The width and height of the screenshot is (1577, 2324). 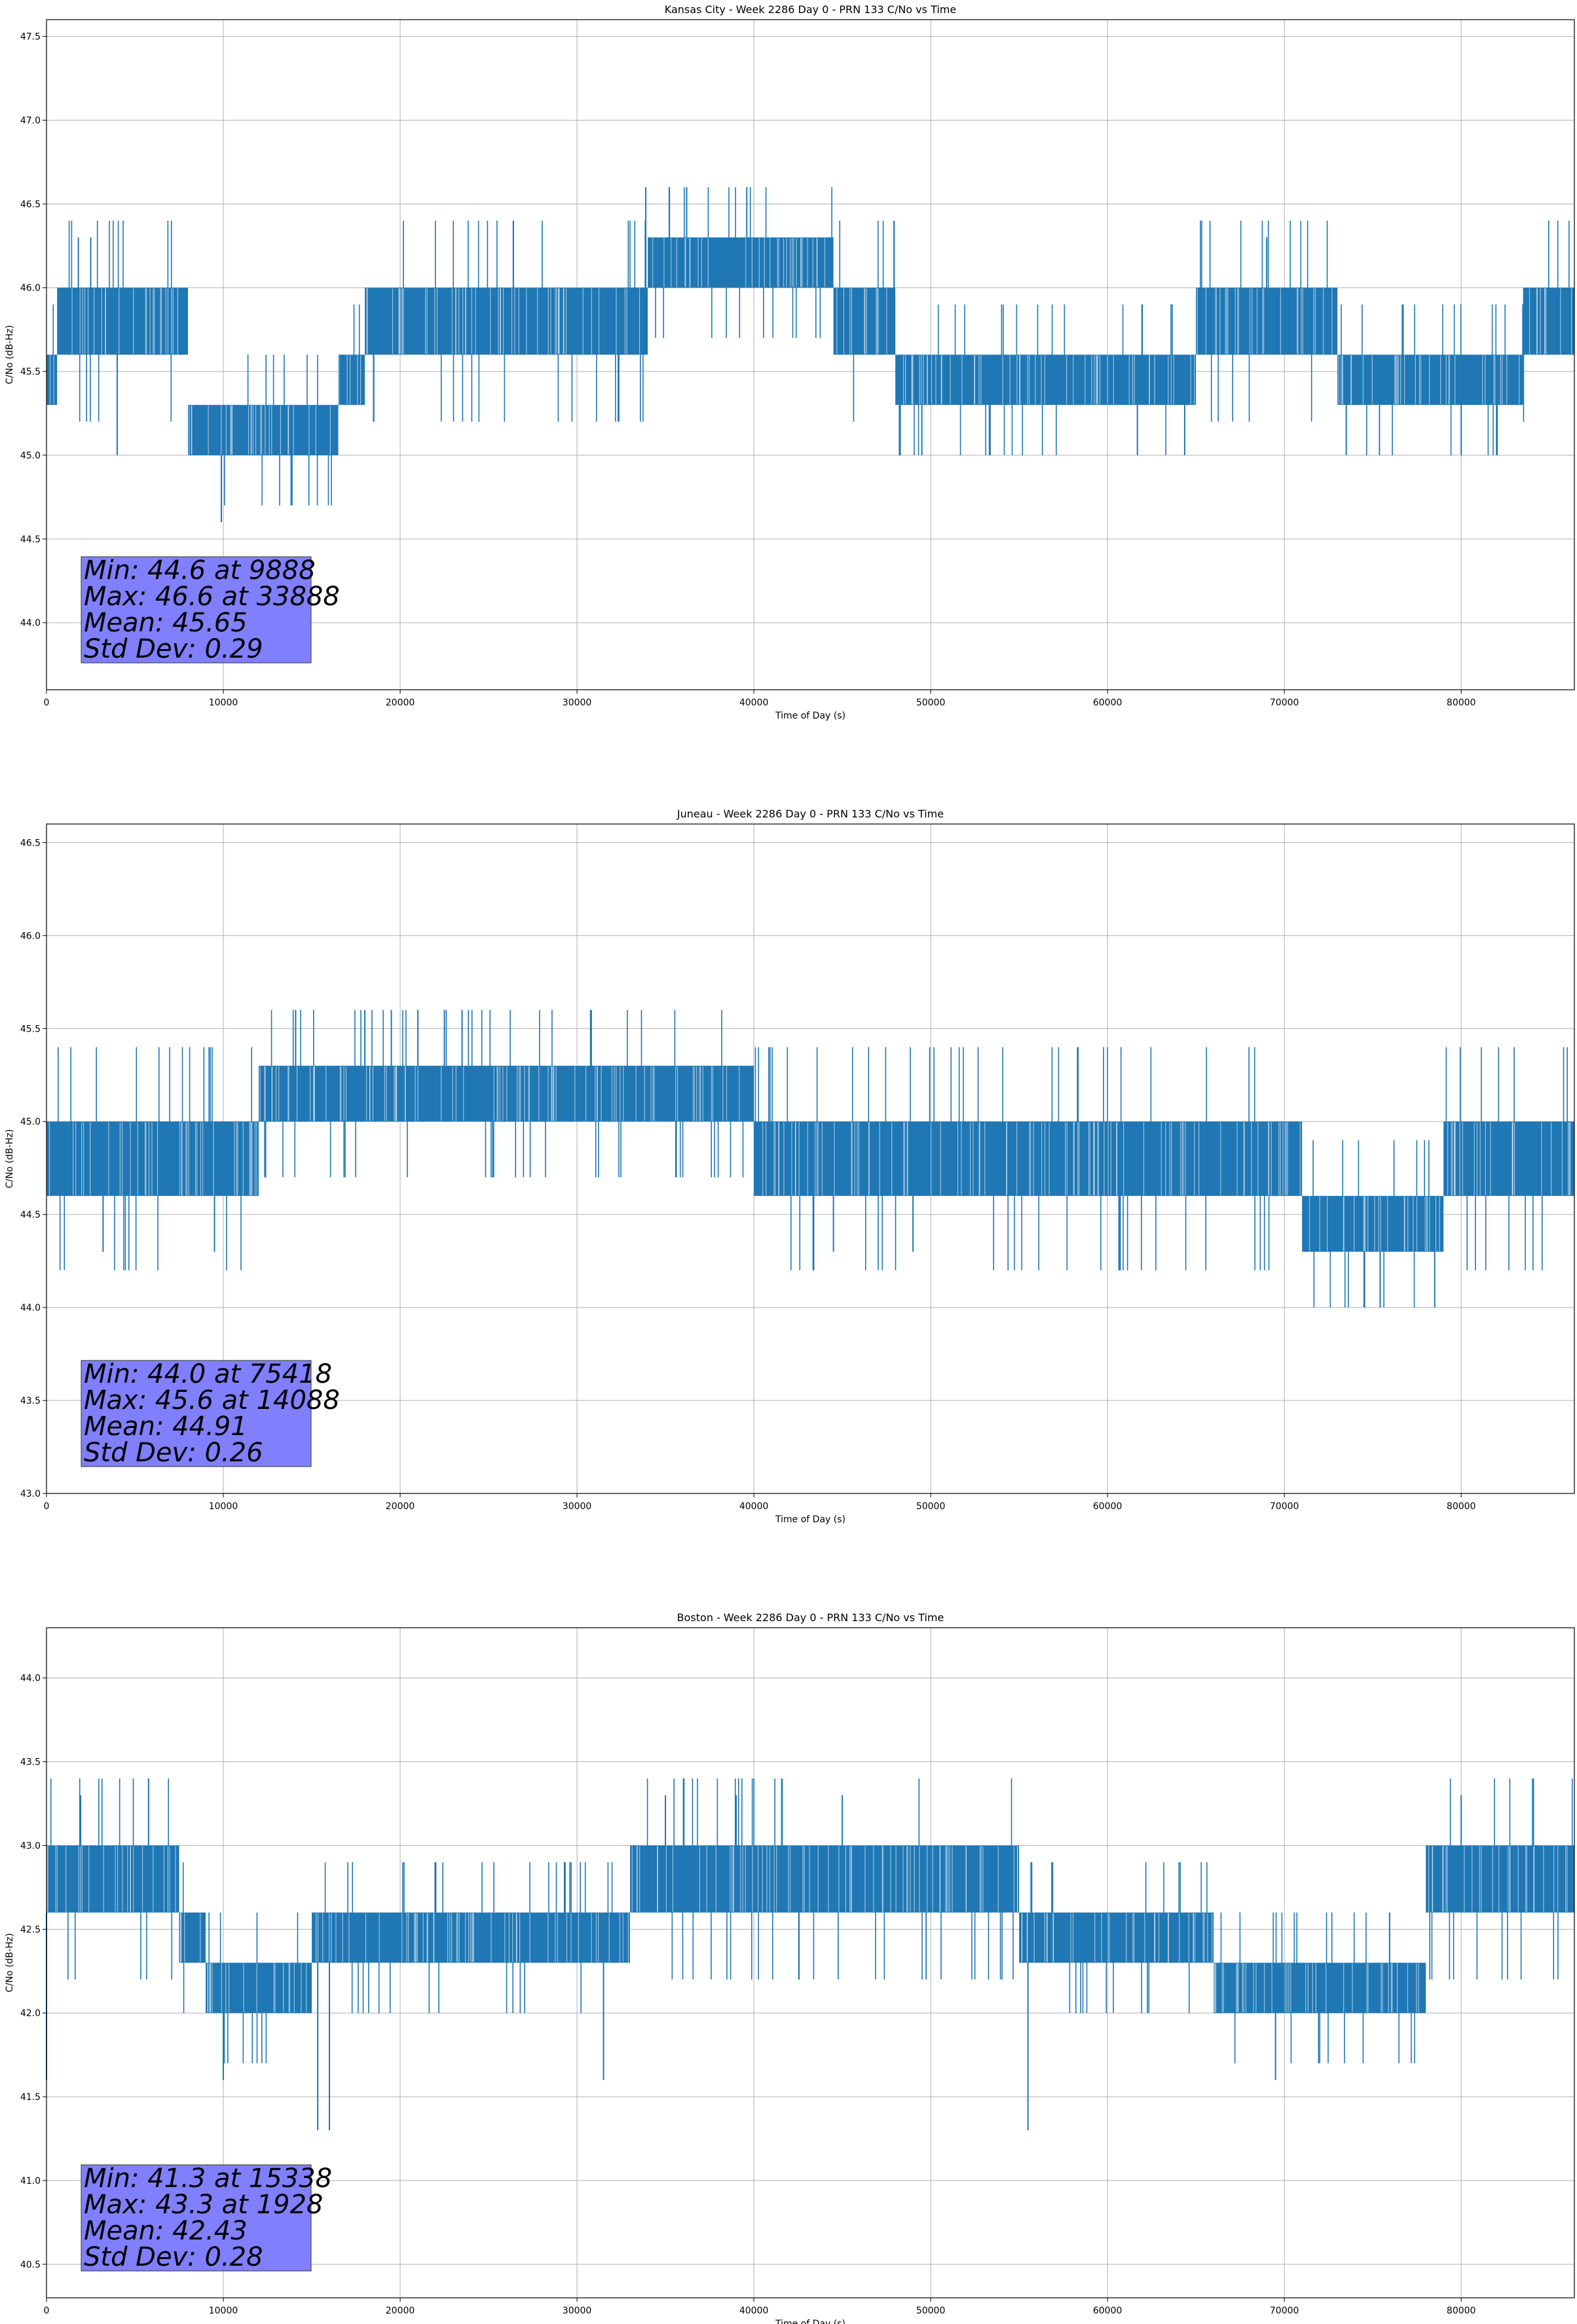 What do you see at coordinates (1284, 703) in the screenshot?
I see `x-tick-label: 70000` at bounding box center [1284, 703].